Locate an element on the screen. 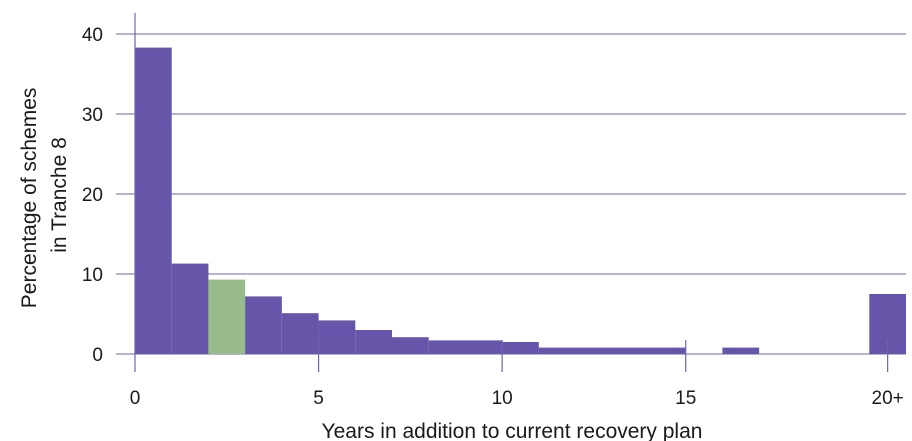  x-tick-label: 5 is located at coordinates (318, 398).